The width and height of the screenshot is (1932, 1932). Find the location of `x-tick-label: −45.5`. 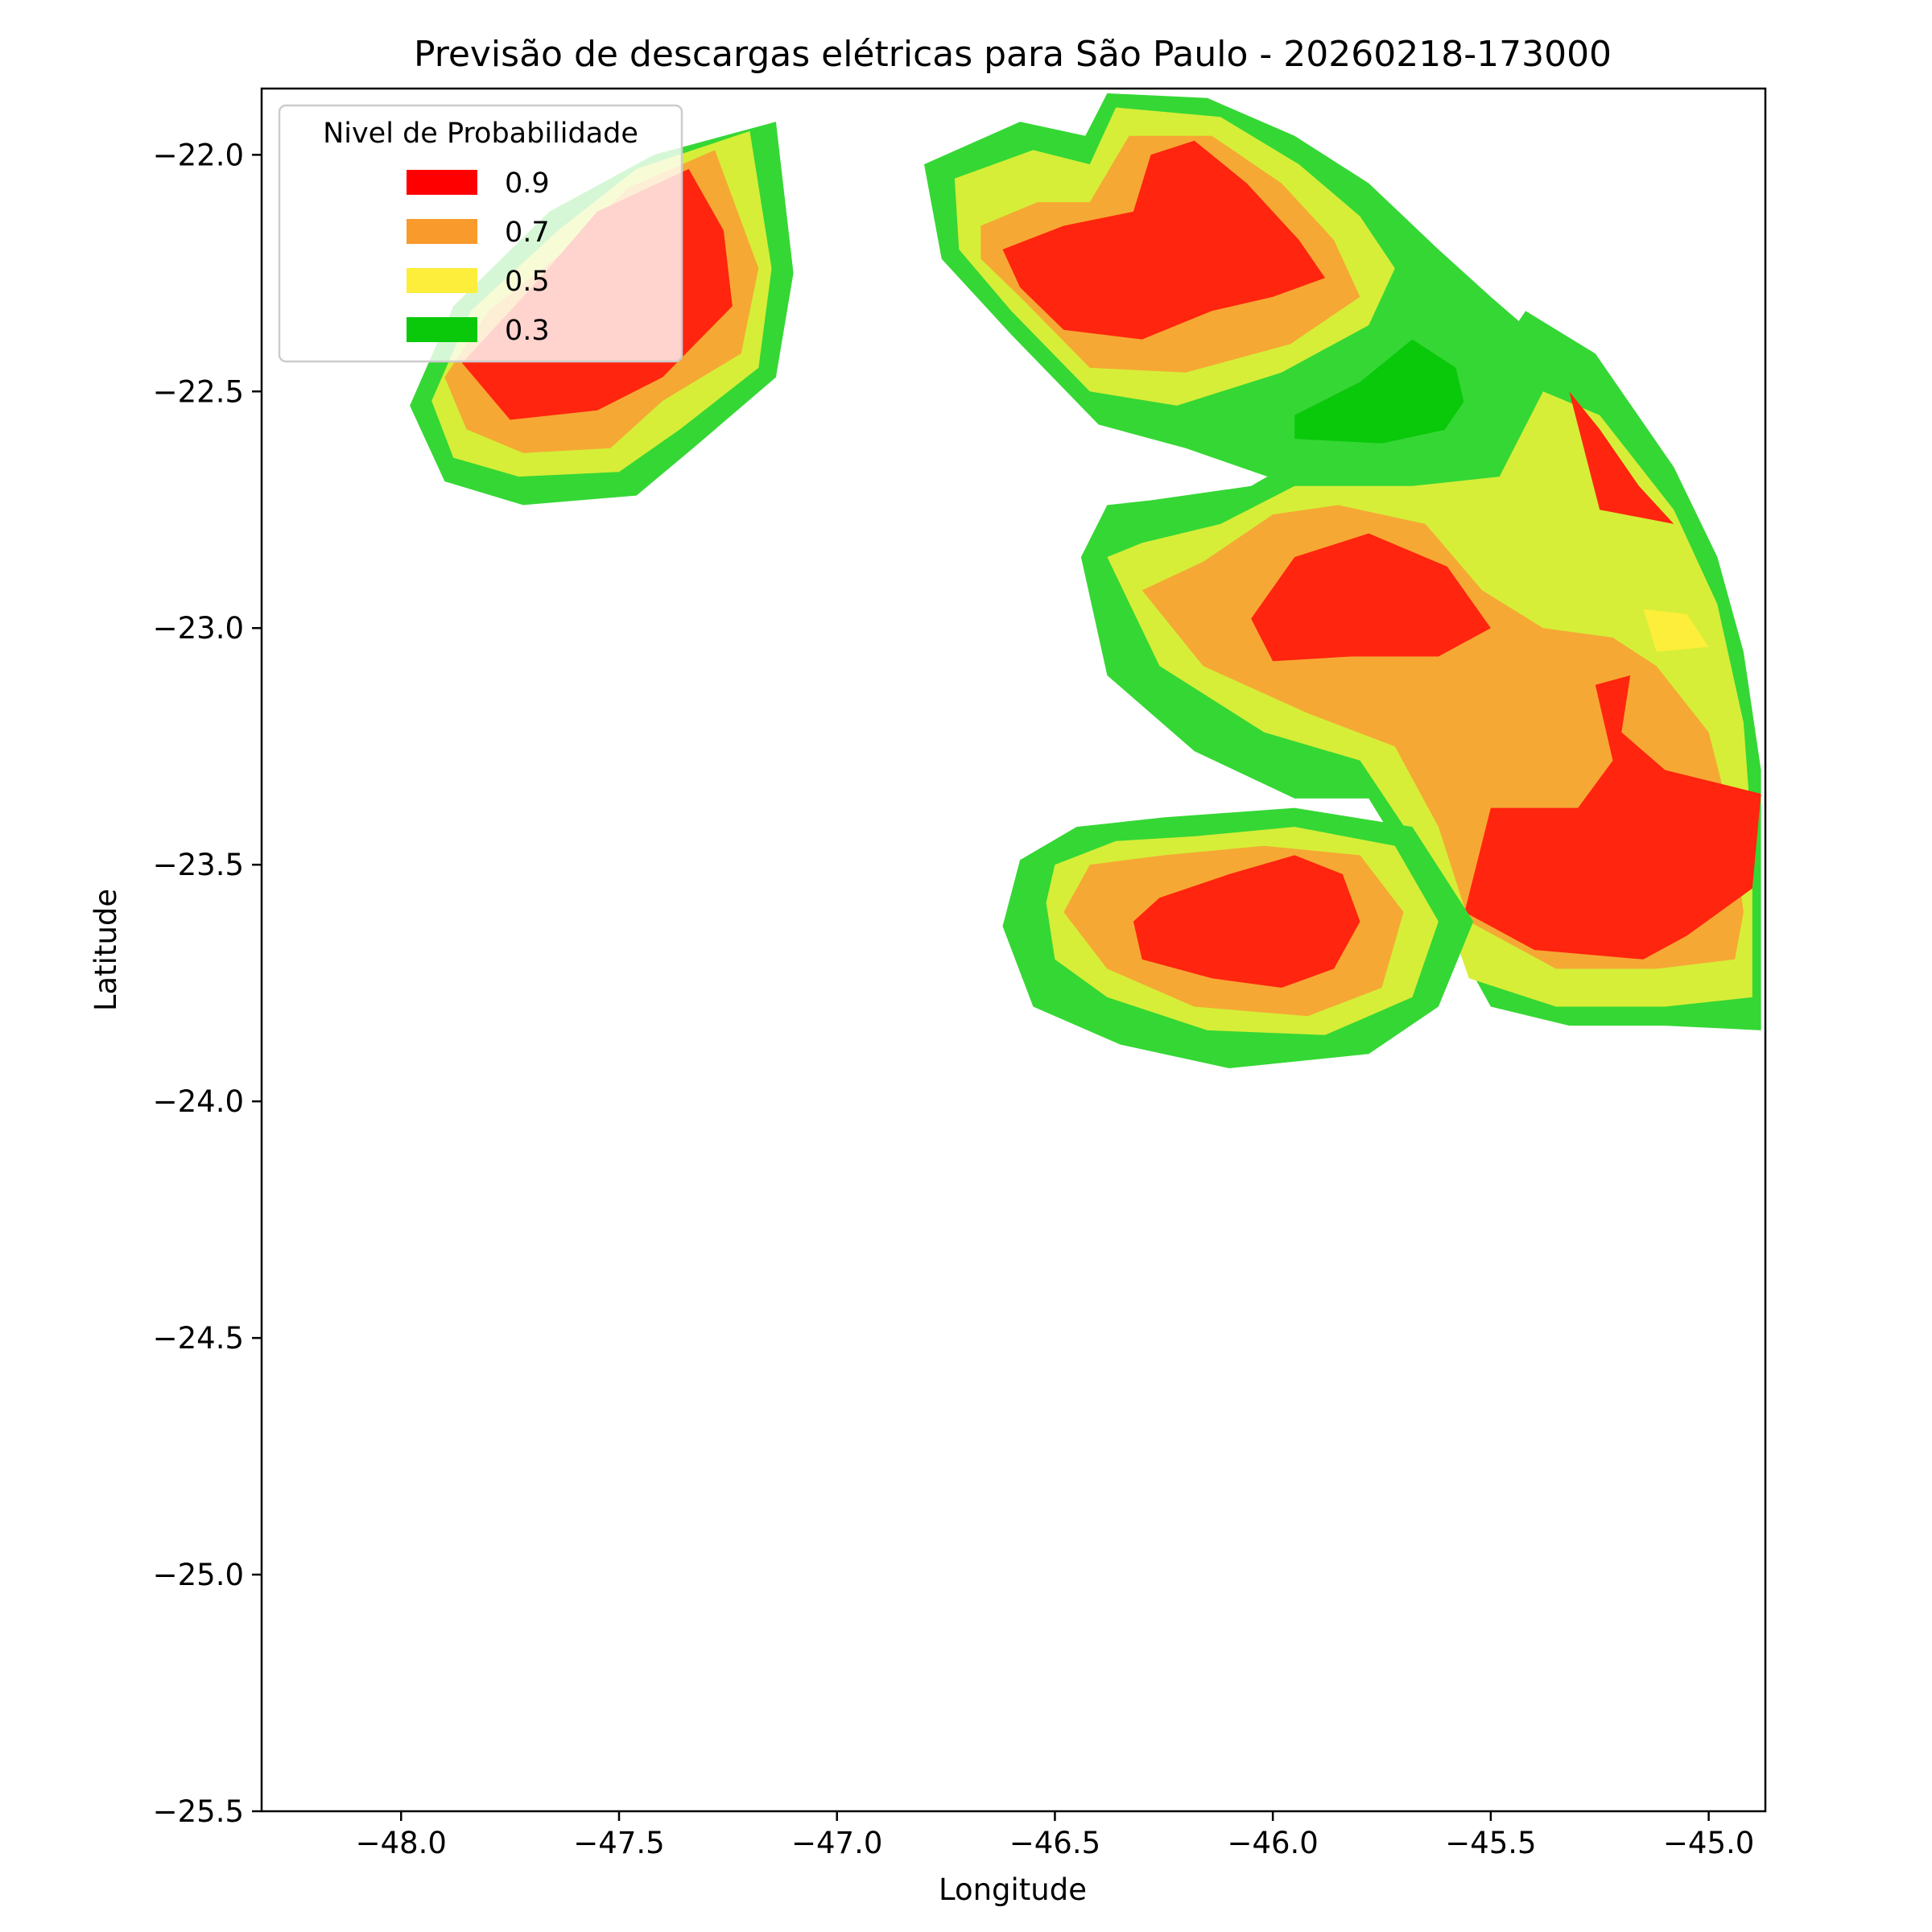

x-tick-label: −45.5 is located at coordinates (1490, 1843).